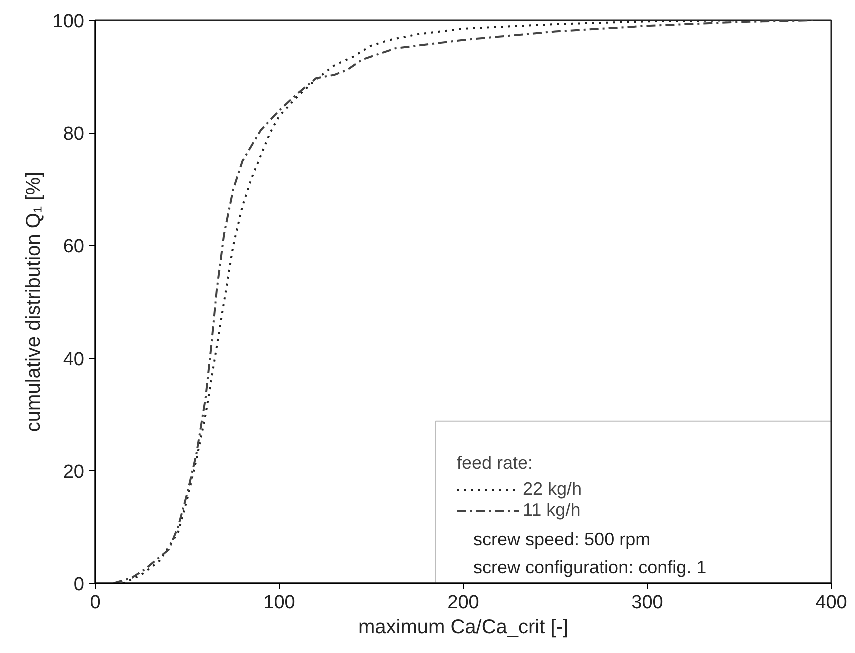 The image size is (855, 653). Describe the element at coordinates (74, 247) in the screenshot. I see `y-tick-label: 60` at that location.